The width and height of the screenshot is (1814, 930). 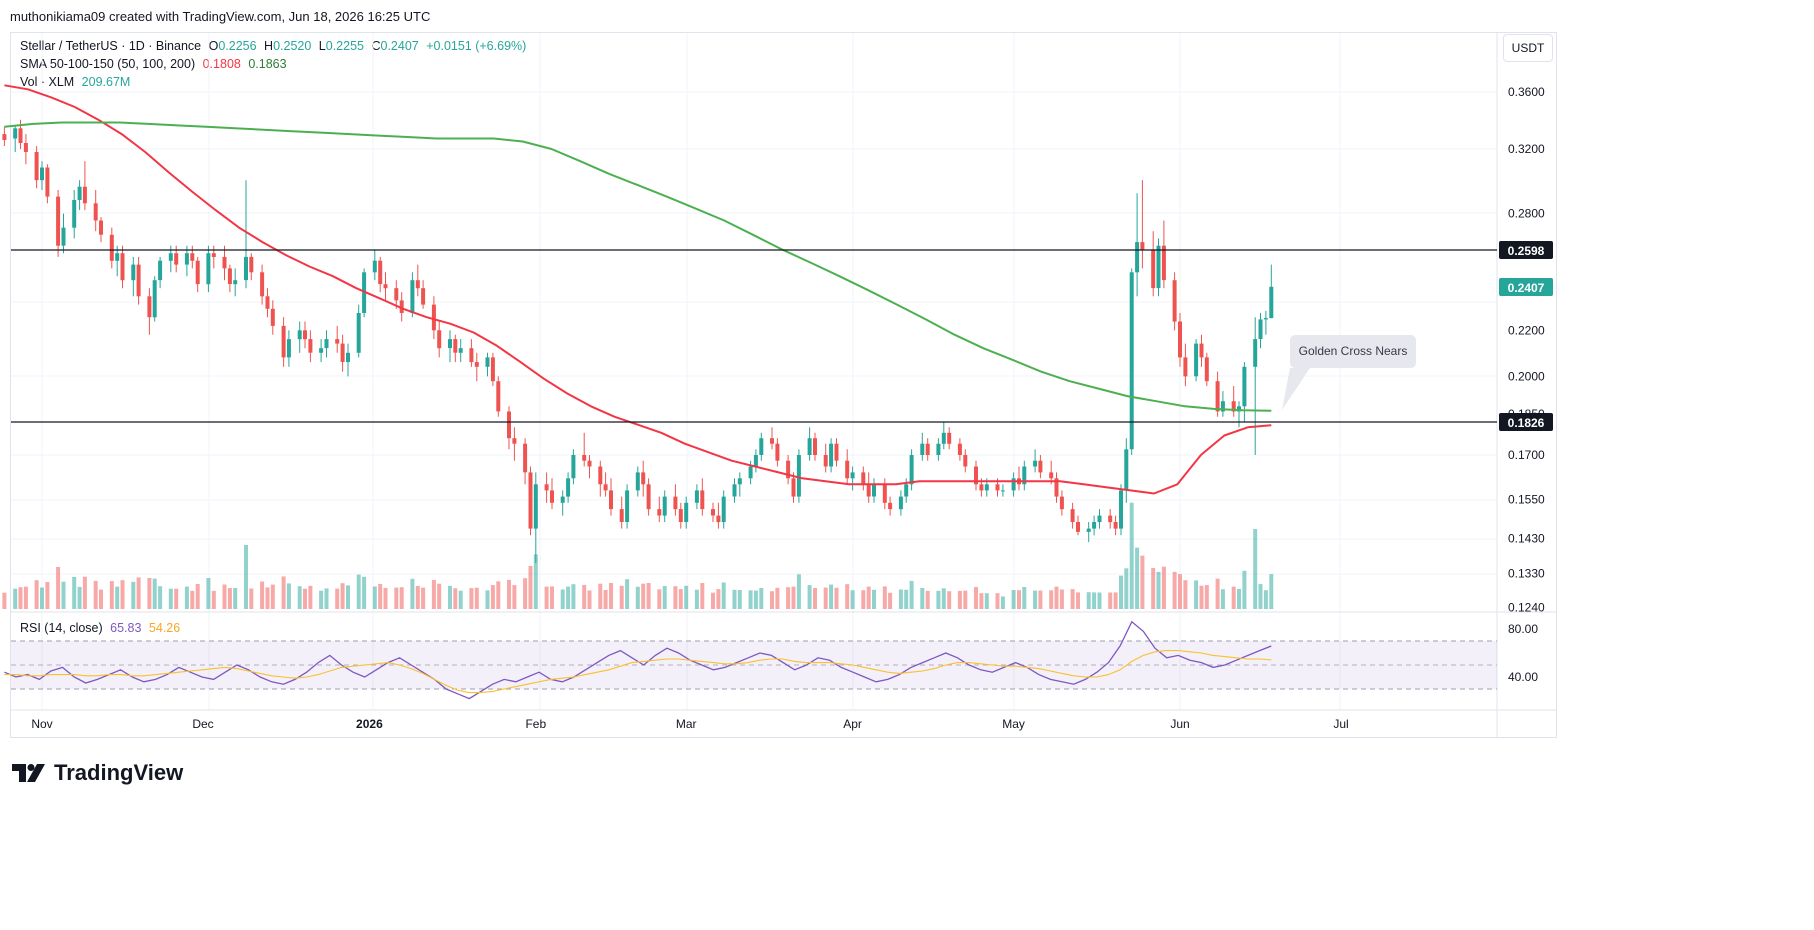 I want to click on time-axis: Nov Dec 2026 Feb Mar Apr May Jun Jul, so click(x=689, y=724).